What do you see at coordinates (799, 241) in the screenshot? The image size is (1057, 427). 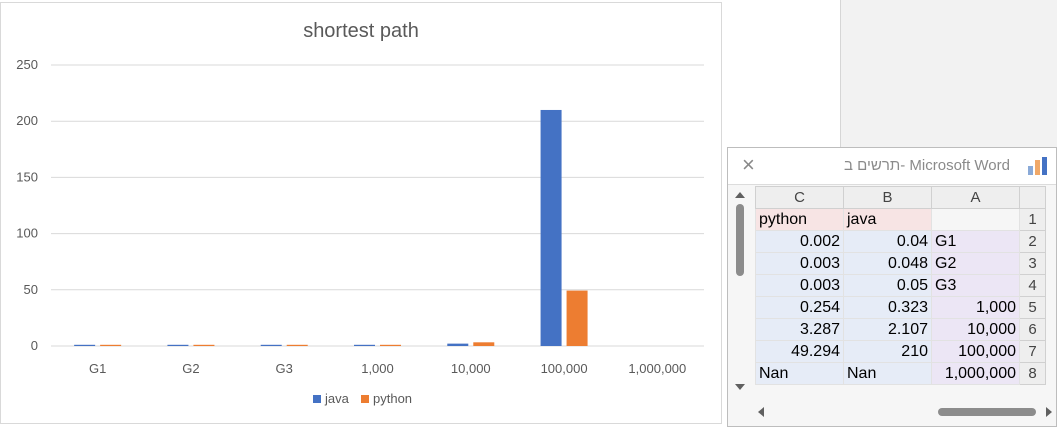 I see `cell-python: 0.002` at bounding box center [799, 241].